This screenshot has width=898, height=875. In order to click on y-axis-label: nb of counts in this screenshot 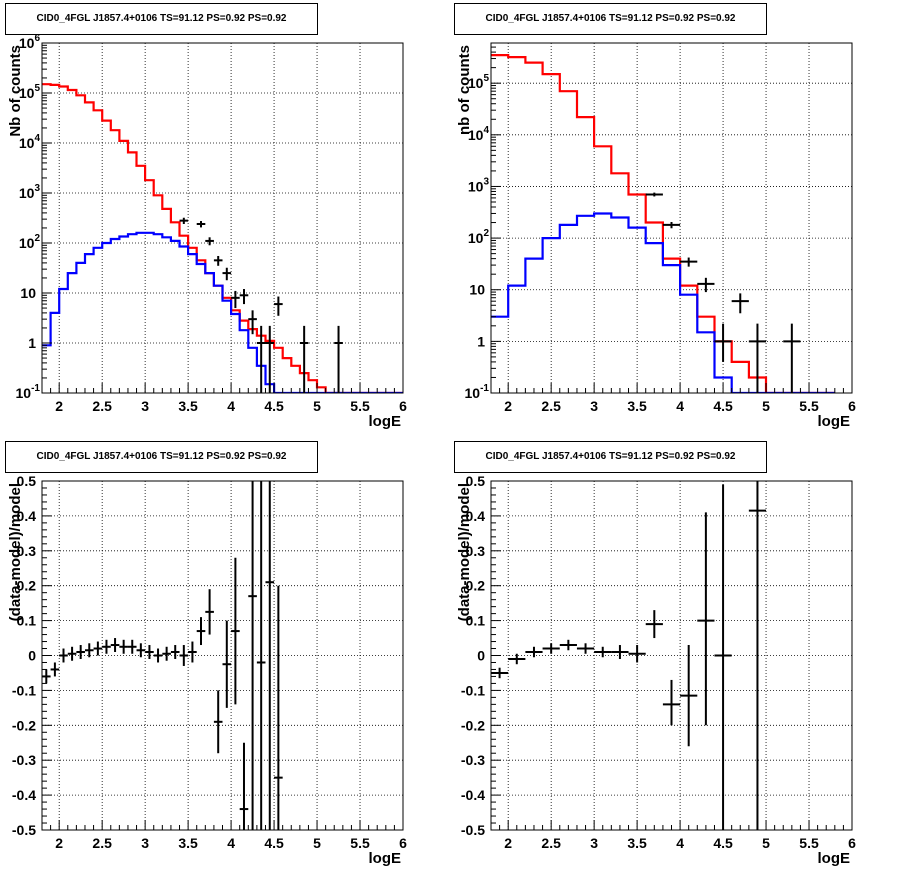, I will do `click(464, 90)`.